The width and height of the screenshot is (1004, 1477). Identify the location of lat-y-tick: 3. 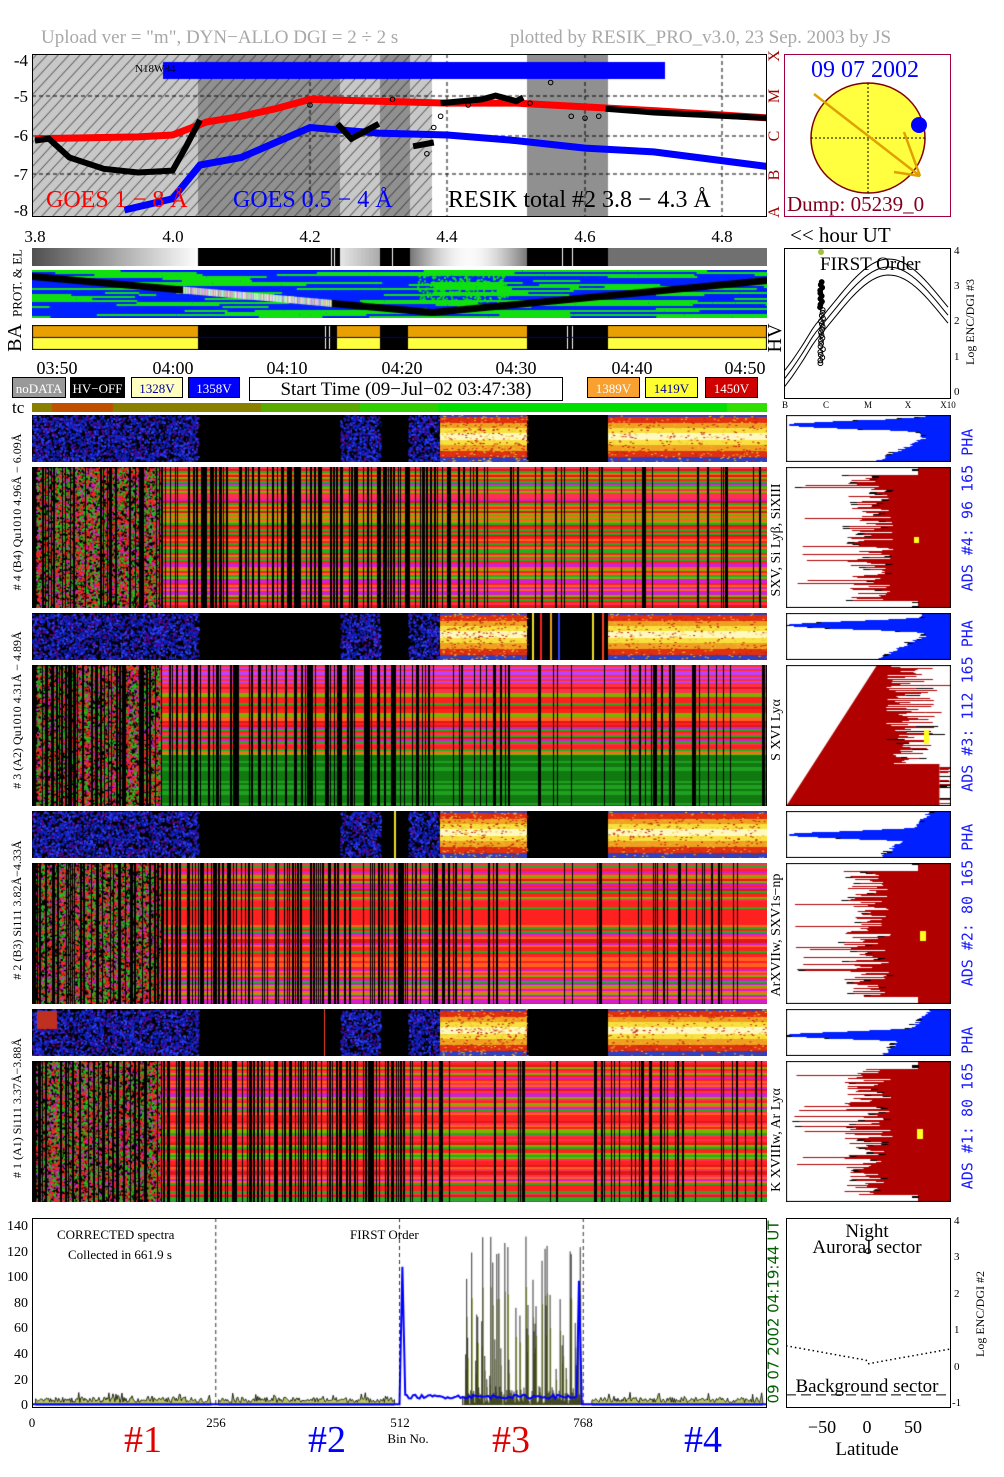
(957, 1257).